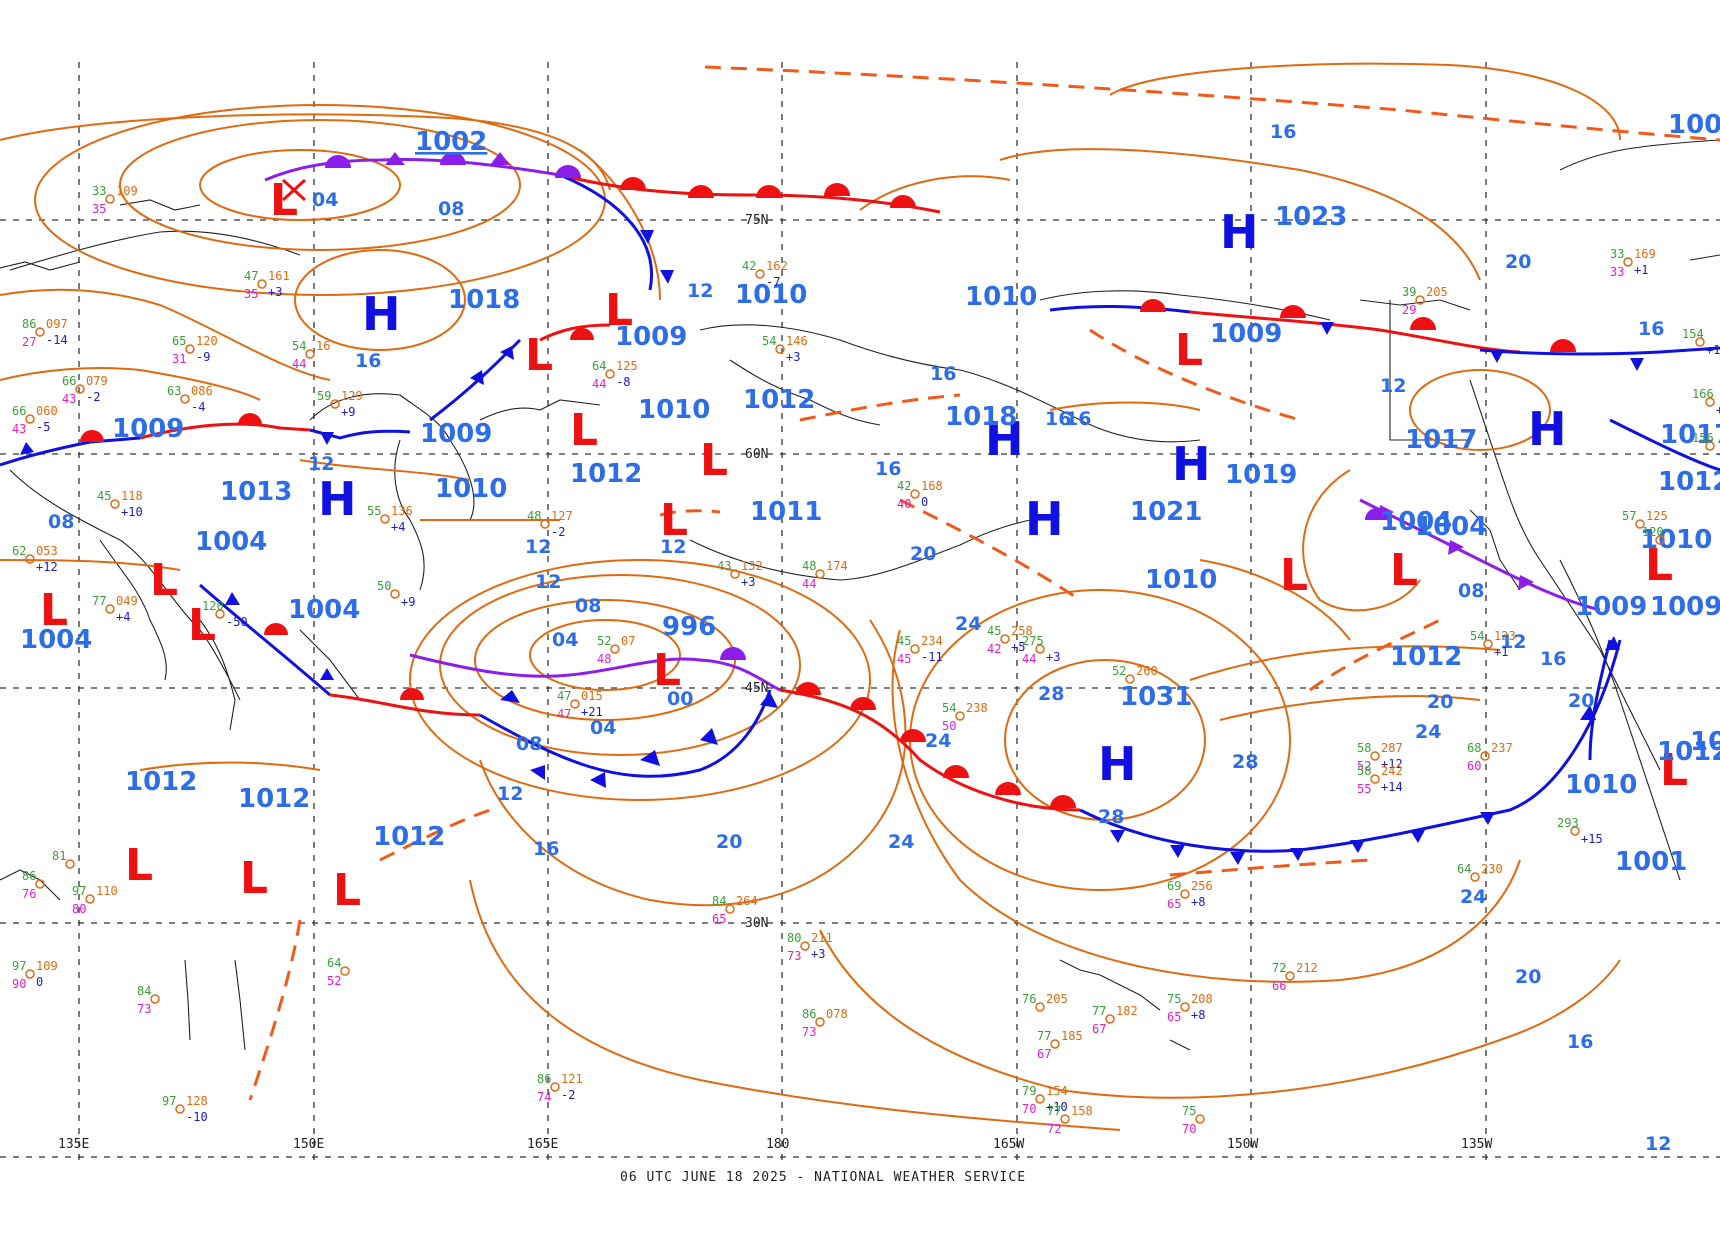 Image resolution: width=1720 pixels, height=1260 pixels. I want to click on station-plot: 54 16 44, so click(311, 355).